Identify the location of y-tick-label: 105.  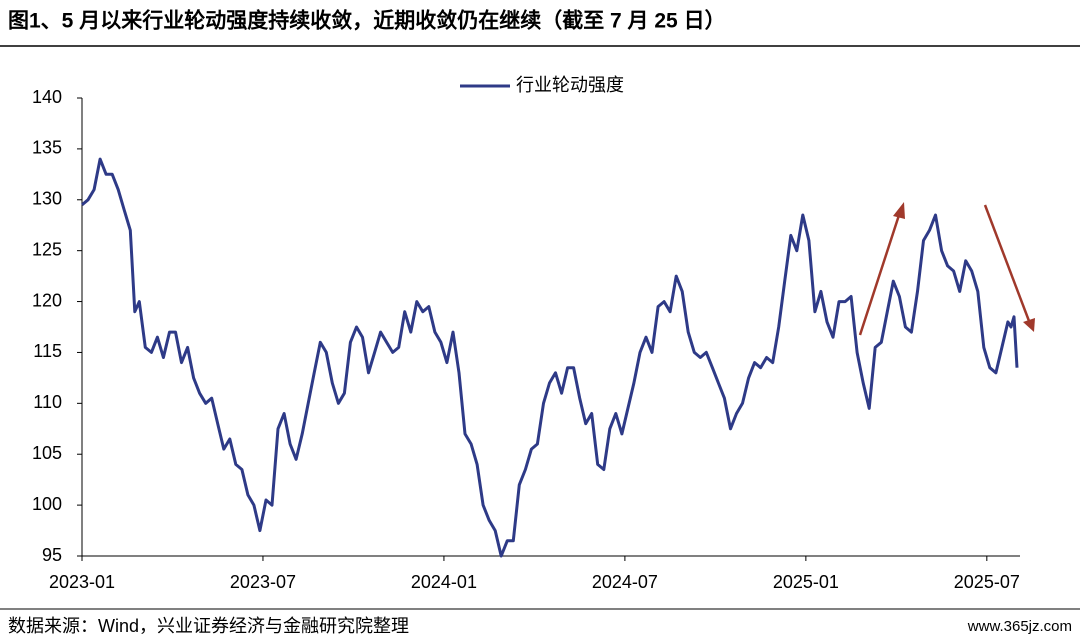
(47, 453).